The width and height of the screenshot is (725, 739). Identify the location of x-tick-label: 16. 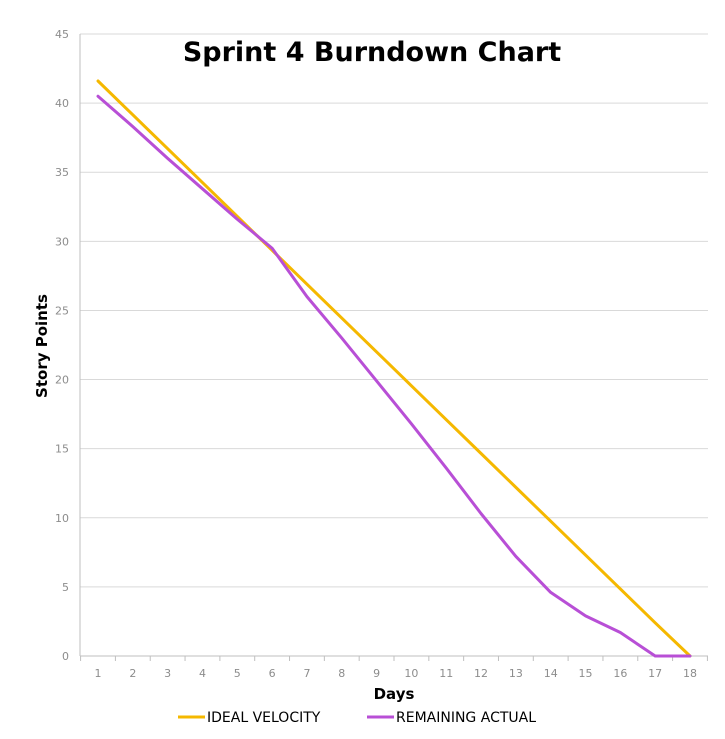
(620, 673).